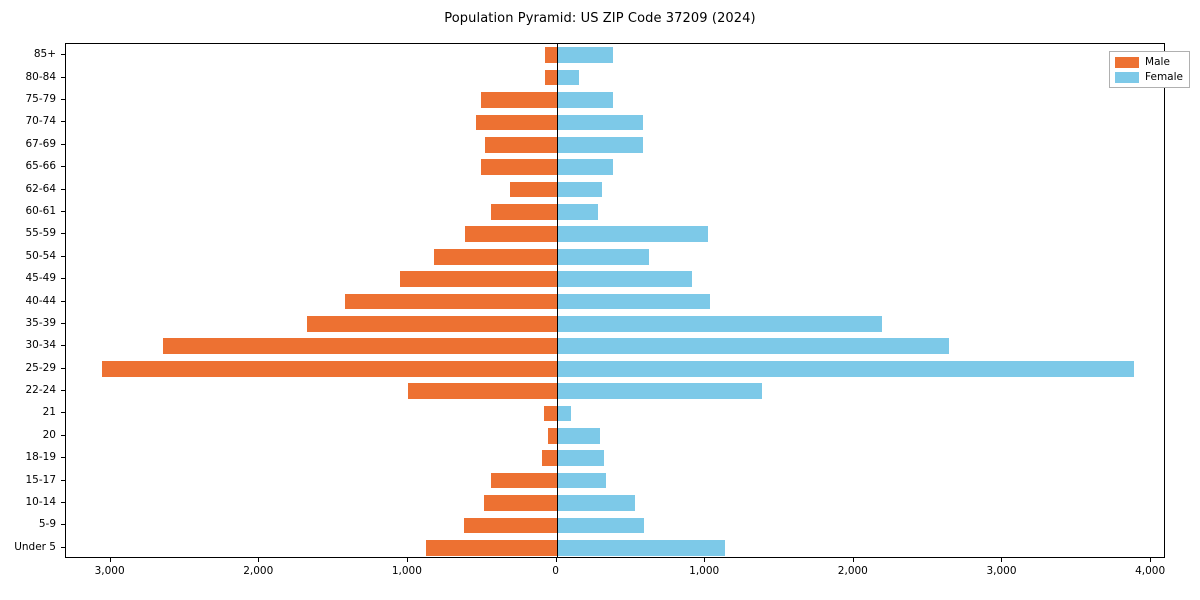  I want to click on y-axis-tick-label: 25-29, so click(40, 367).